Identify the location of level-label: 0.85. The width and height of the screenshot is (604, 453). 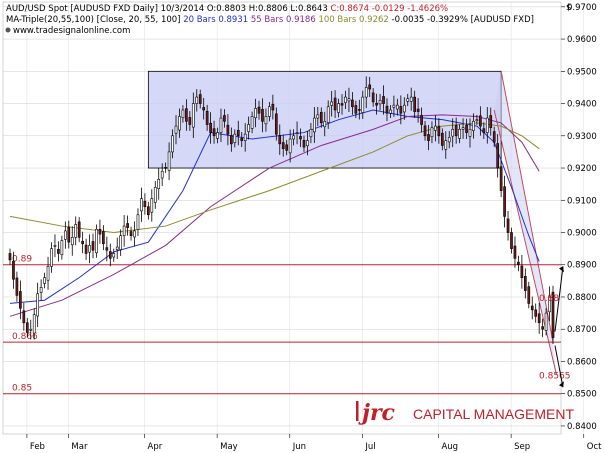
(22, 389).